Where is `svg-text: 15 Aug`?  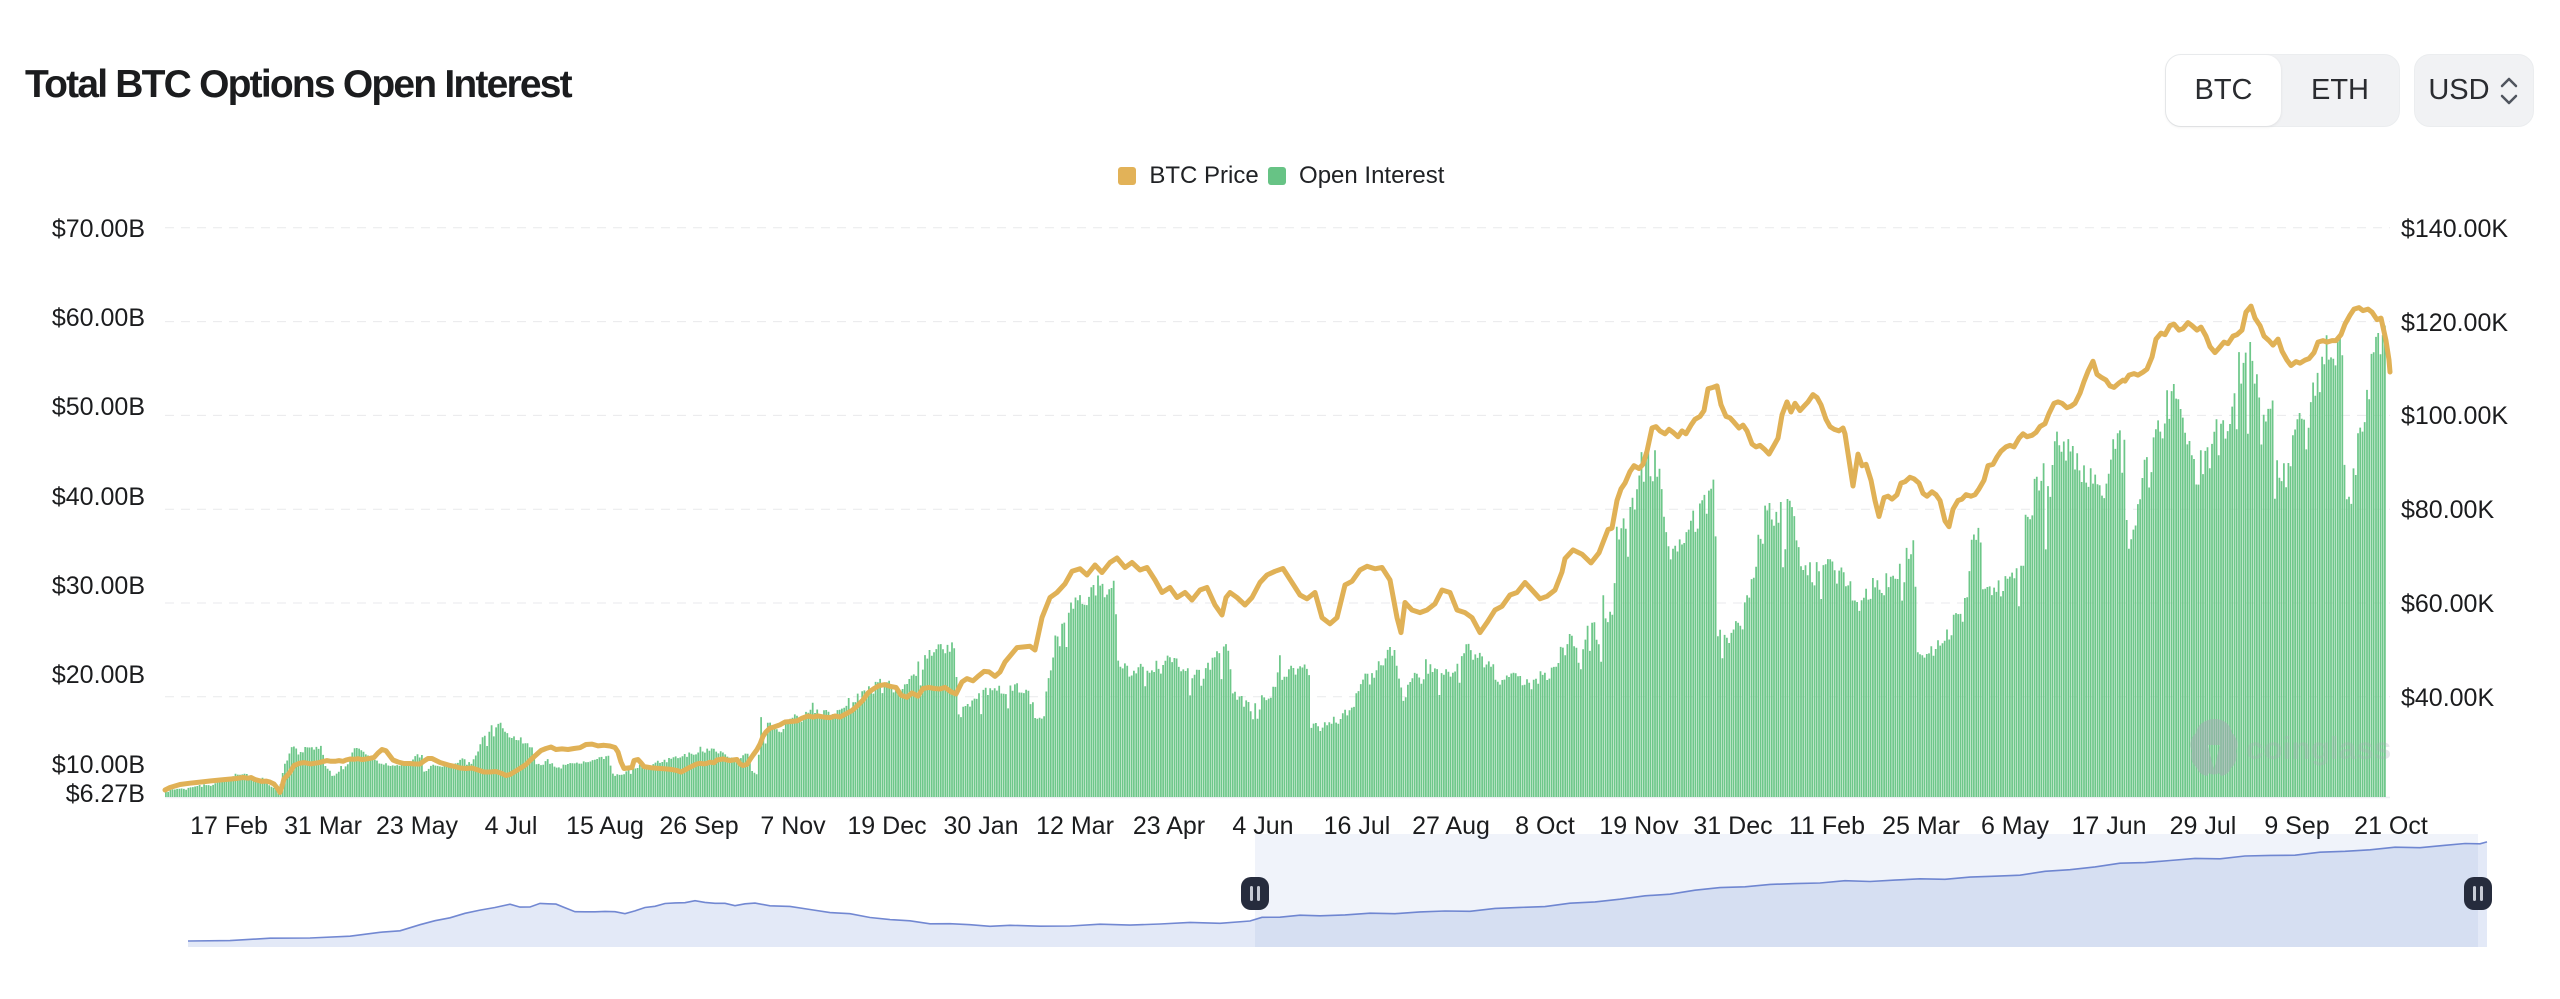 svg-text: 15 Aug is located at coordinates (605, 826).